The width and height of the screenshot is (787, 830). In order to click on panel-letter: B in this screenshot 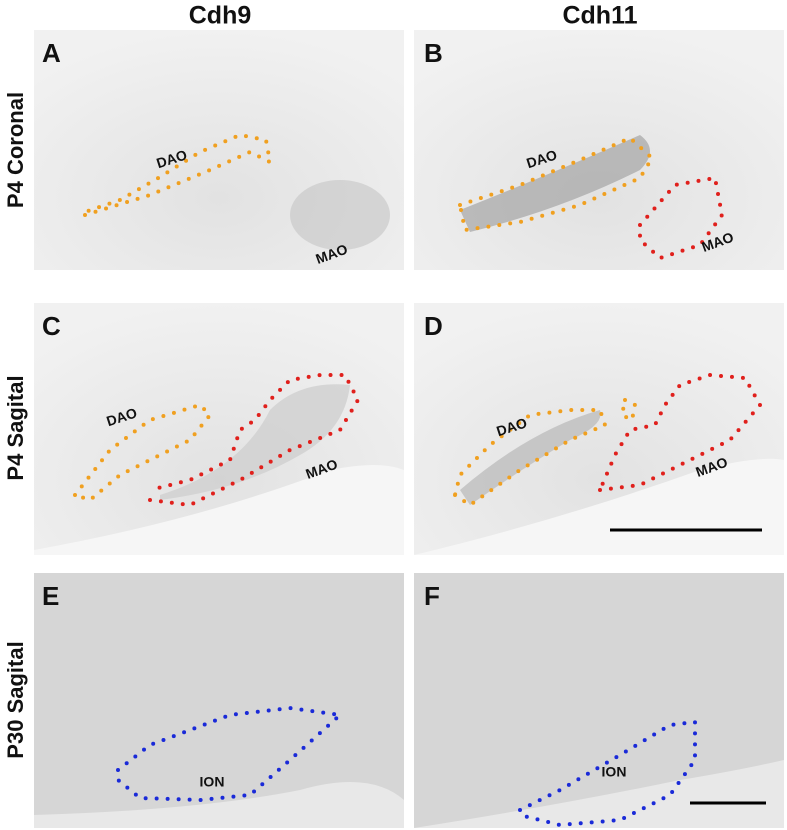, I will do `click(433, 53)`.